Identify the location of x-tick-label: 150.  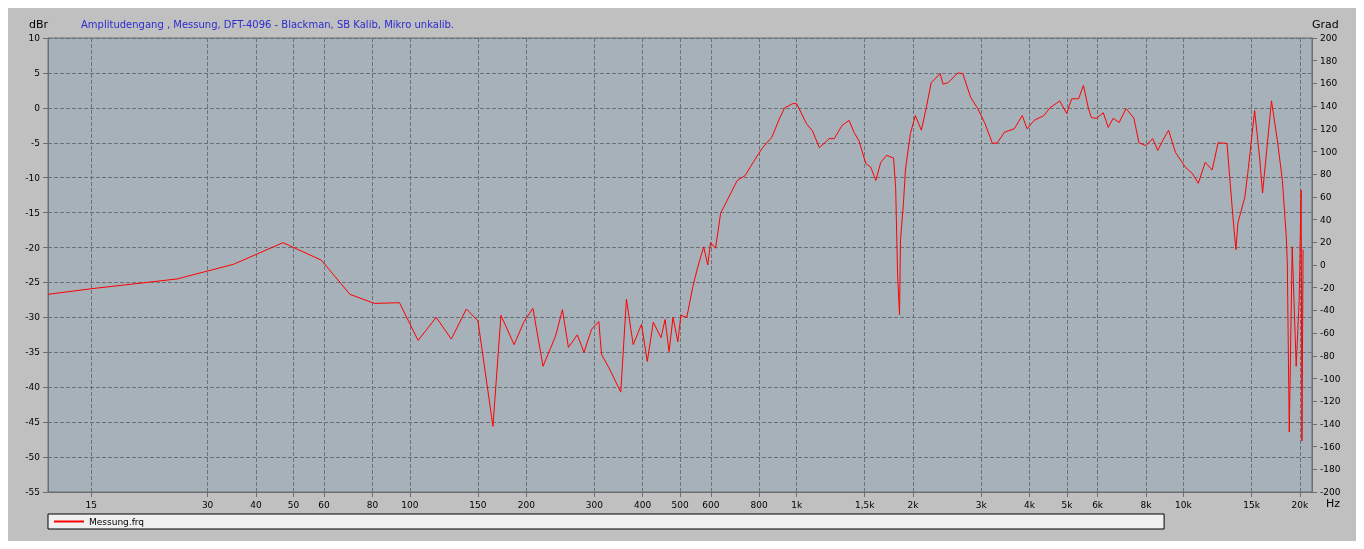
(478, 504).